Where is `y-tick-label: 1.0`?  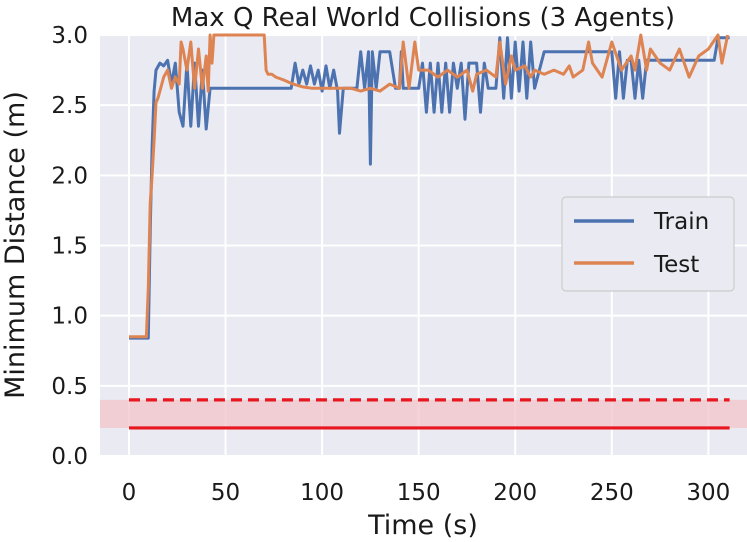 y-tick-label: 1.0 is located at coordinates (69, 317).